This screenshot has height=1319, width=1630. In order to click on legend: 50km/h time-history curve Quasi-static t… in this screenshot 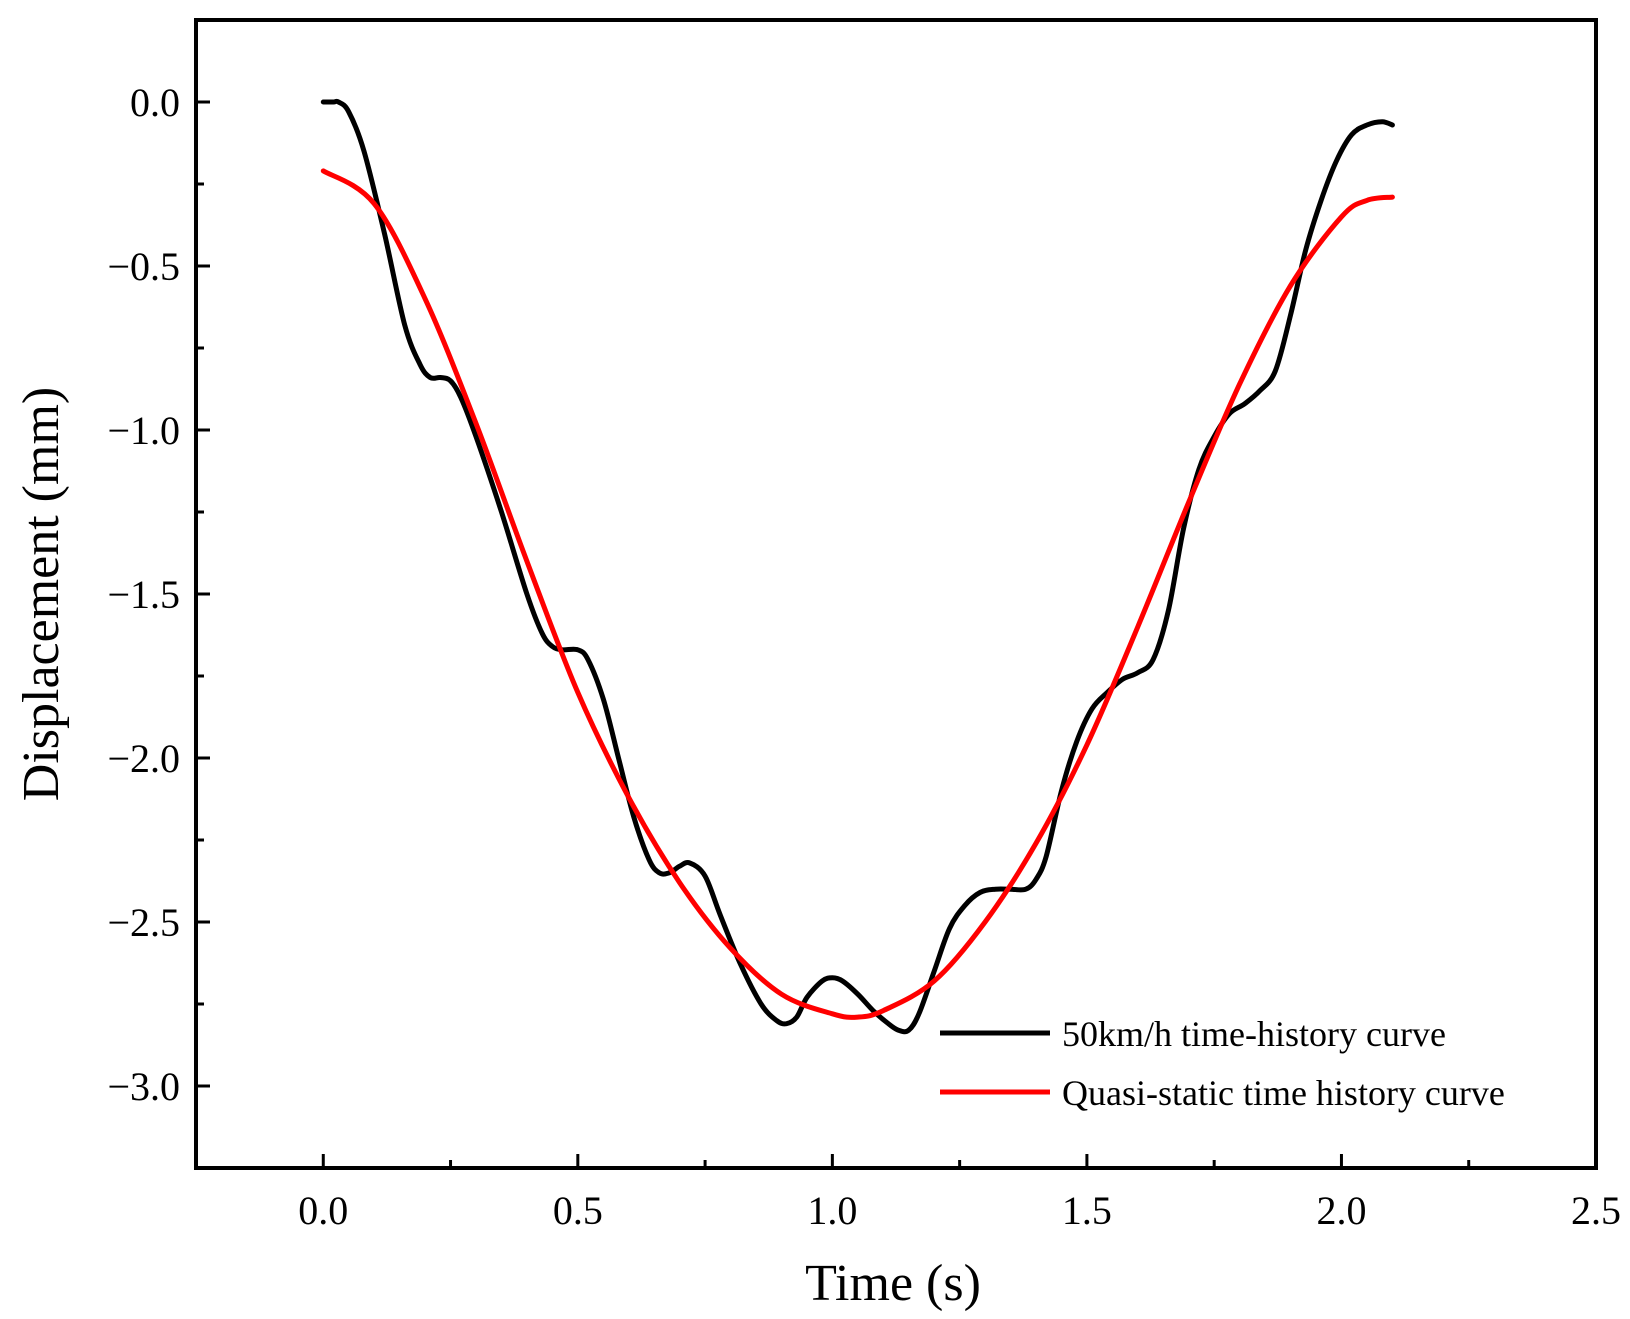, I will do `click(1222, 1063)`.